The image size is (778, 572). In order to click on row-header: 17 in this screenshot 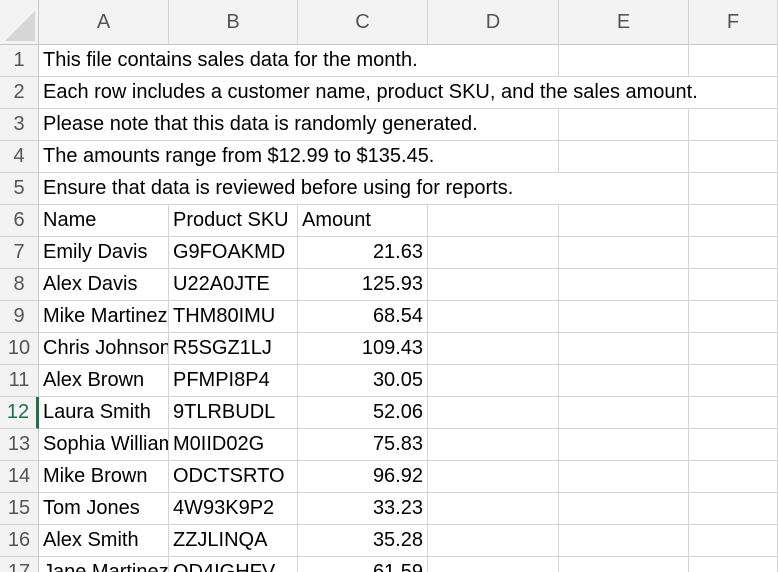, I will do `click(19, 564)`.